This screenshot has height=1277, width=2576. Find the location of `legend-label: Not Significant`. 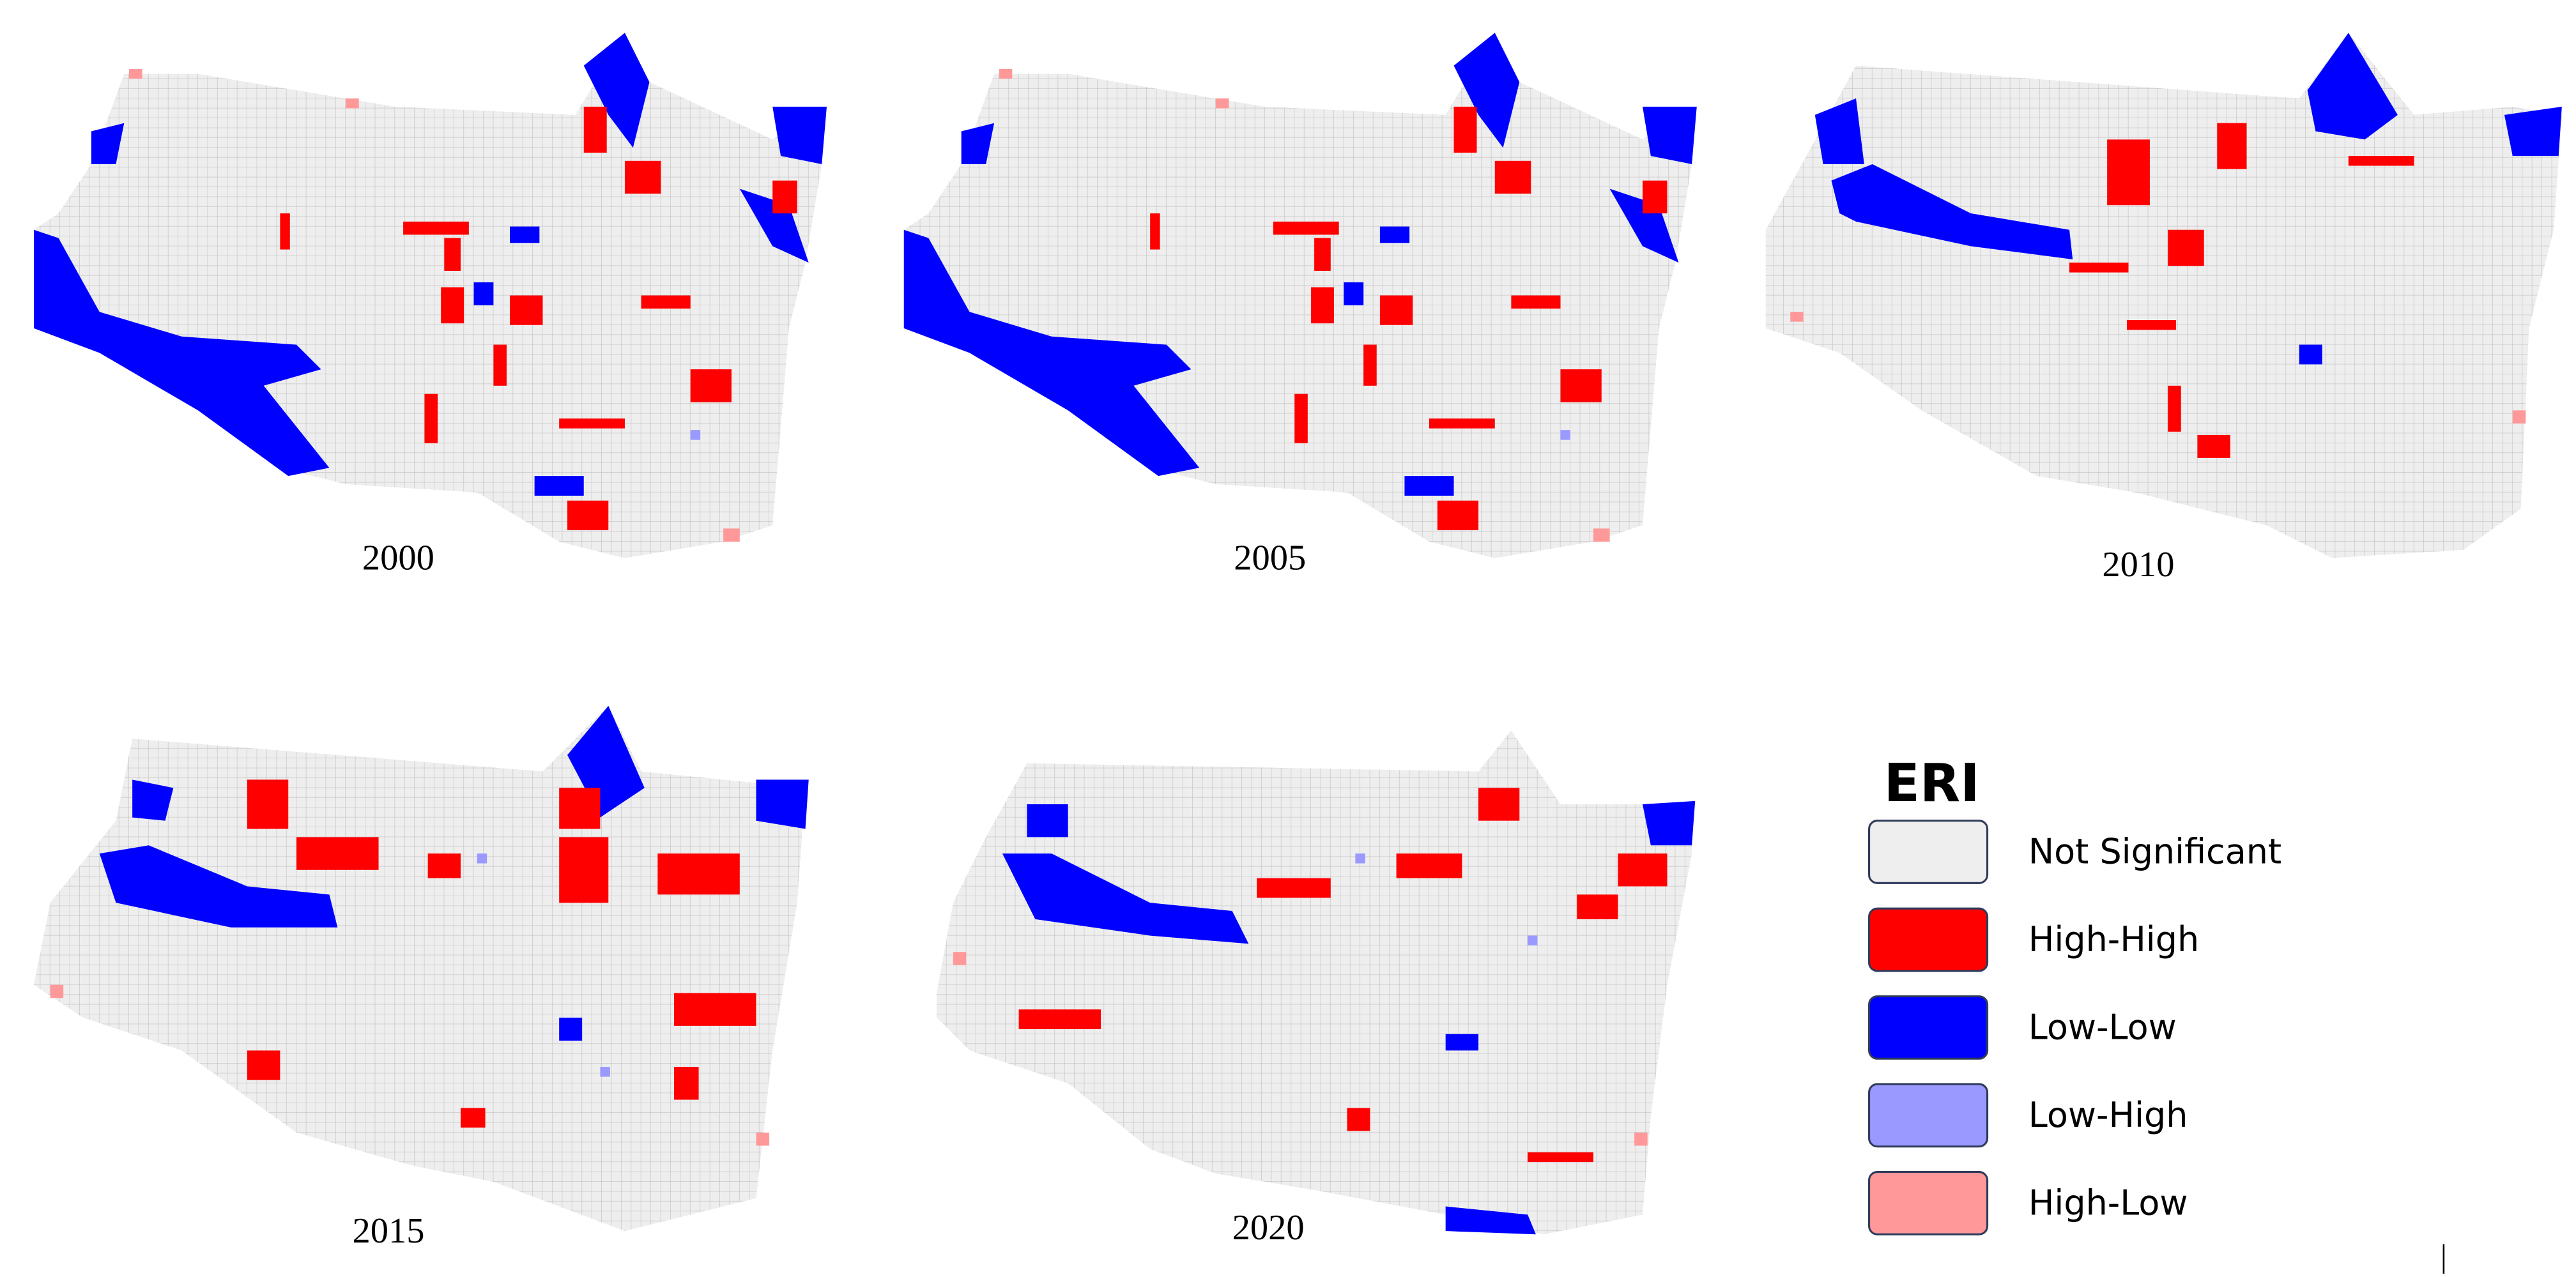

legend-label: Not Significant is located at coordinates (2154, 852).